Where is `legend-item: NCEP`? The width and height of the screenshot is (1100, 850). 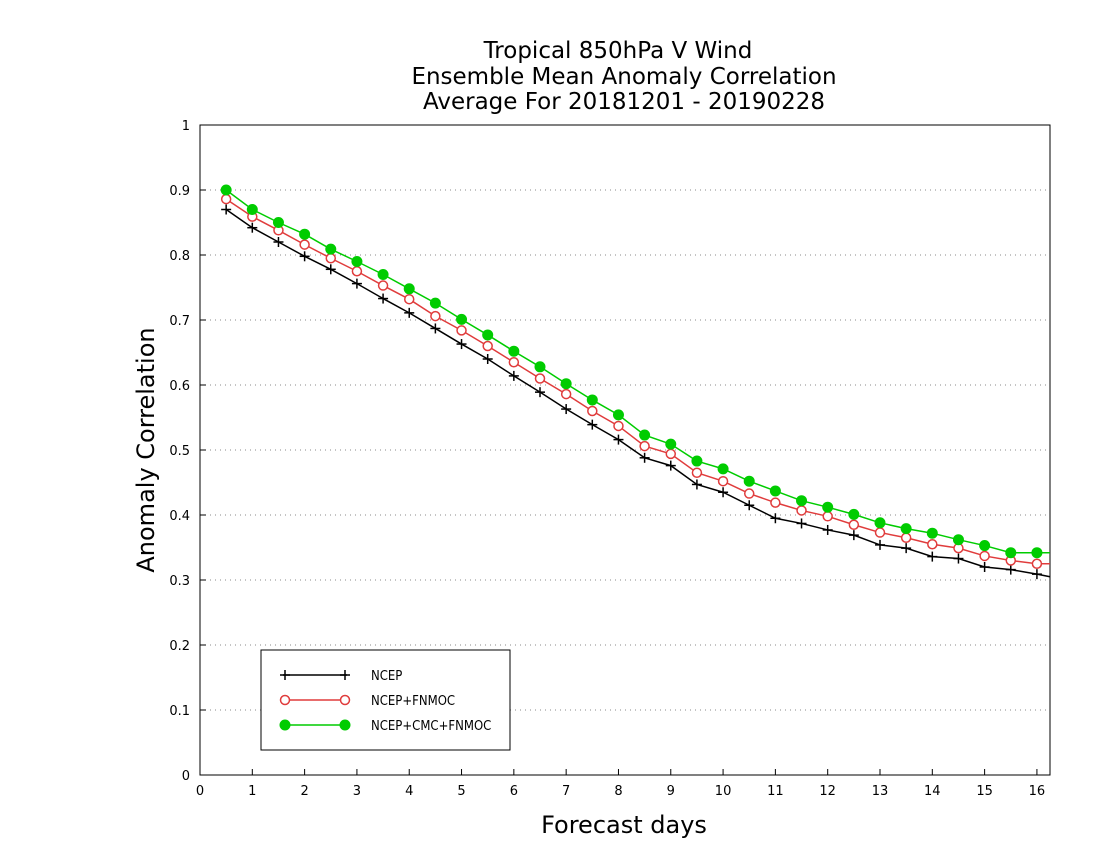
legend-item: NCEP is located at coordinates (341, 676).